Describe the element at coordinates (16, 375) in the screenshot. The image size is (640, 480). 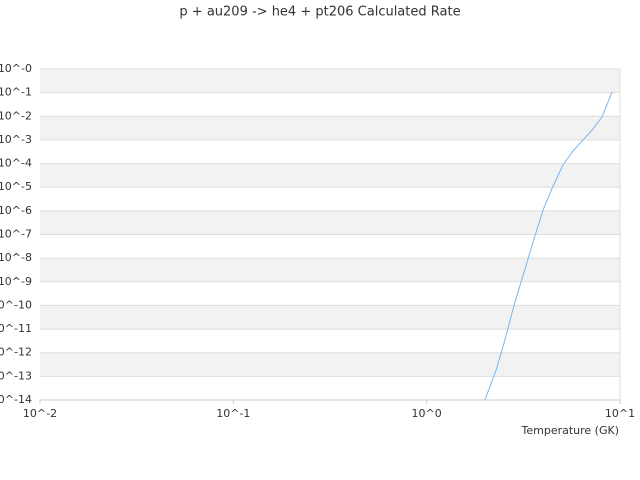
I see `y-tick-label: 10^-13` at that location.